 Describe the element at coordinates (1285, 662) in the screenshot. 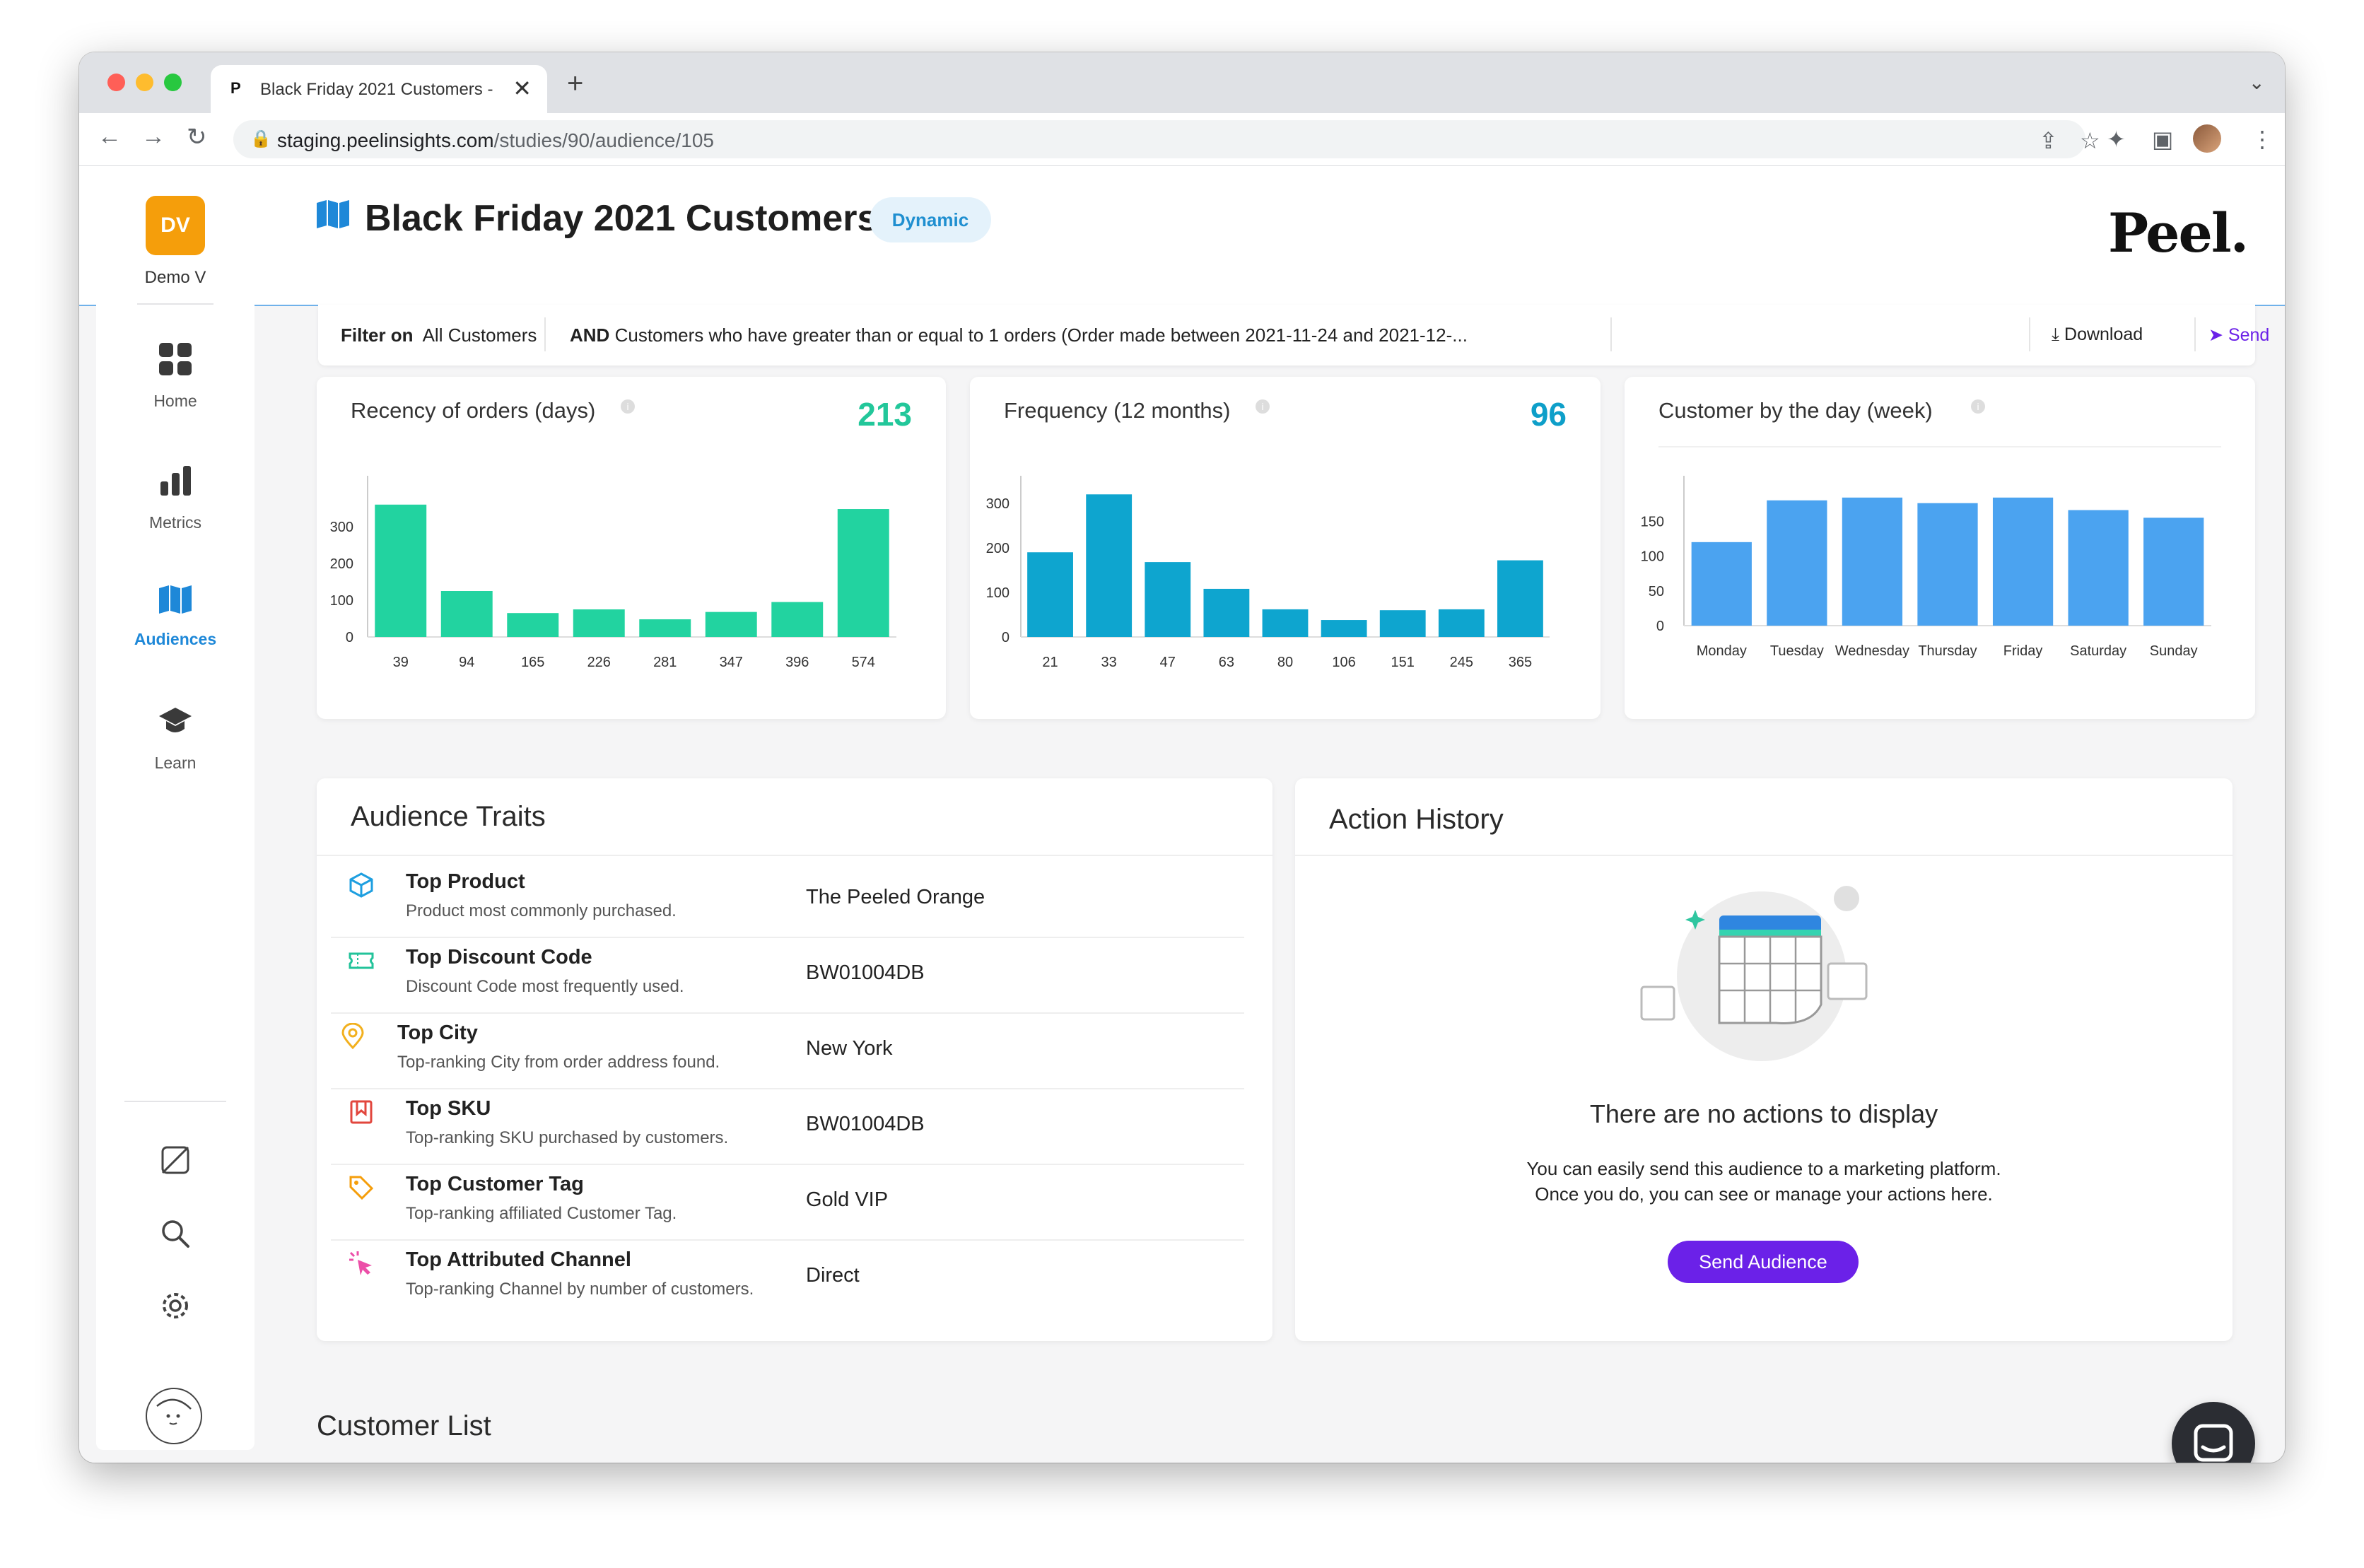

I see `x-tick-label: 80` at that location.